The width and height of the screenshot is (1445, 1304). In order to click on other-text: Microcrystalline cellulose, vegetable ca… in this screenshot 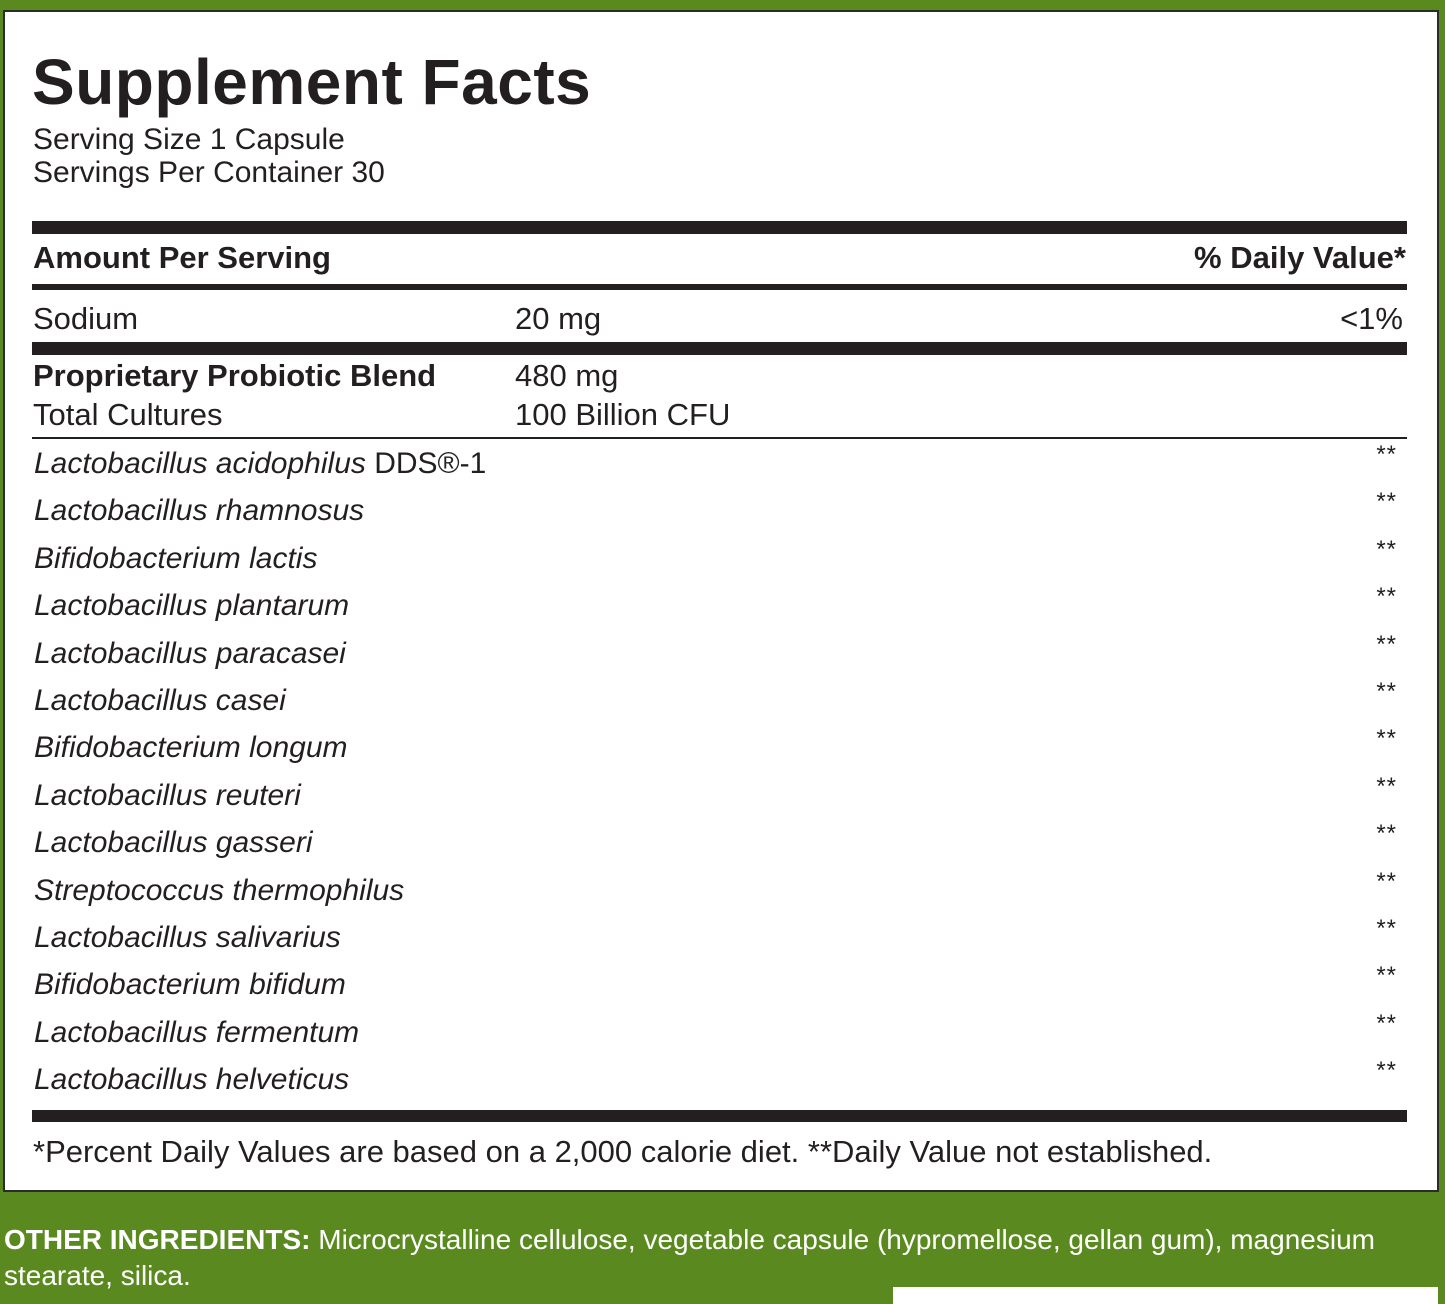, I will do `click(689, 1257)`.